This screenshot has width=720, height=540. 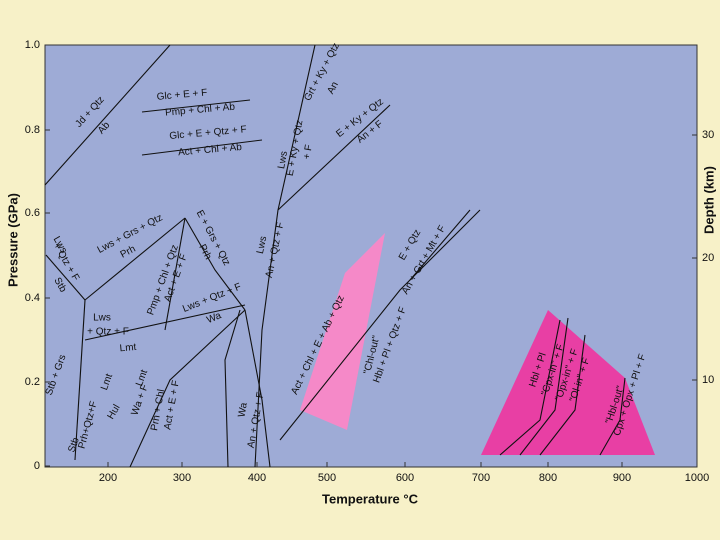 What do you see at coordinates (708, 258) in the screenshot?
I see `y2-tick-label: 20` at bounding box center [708, 258].